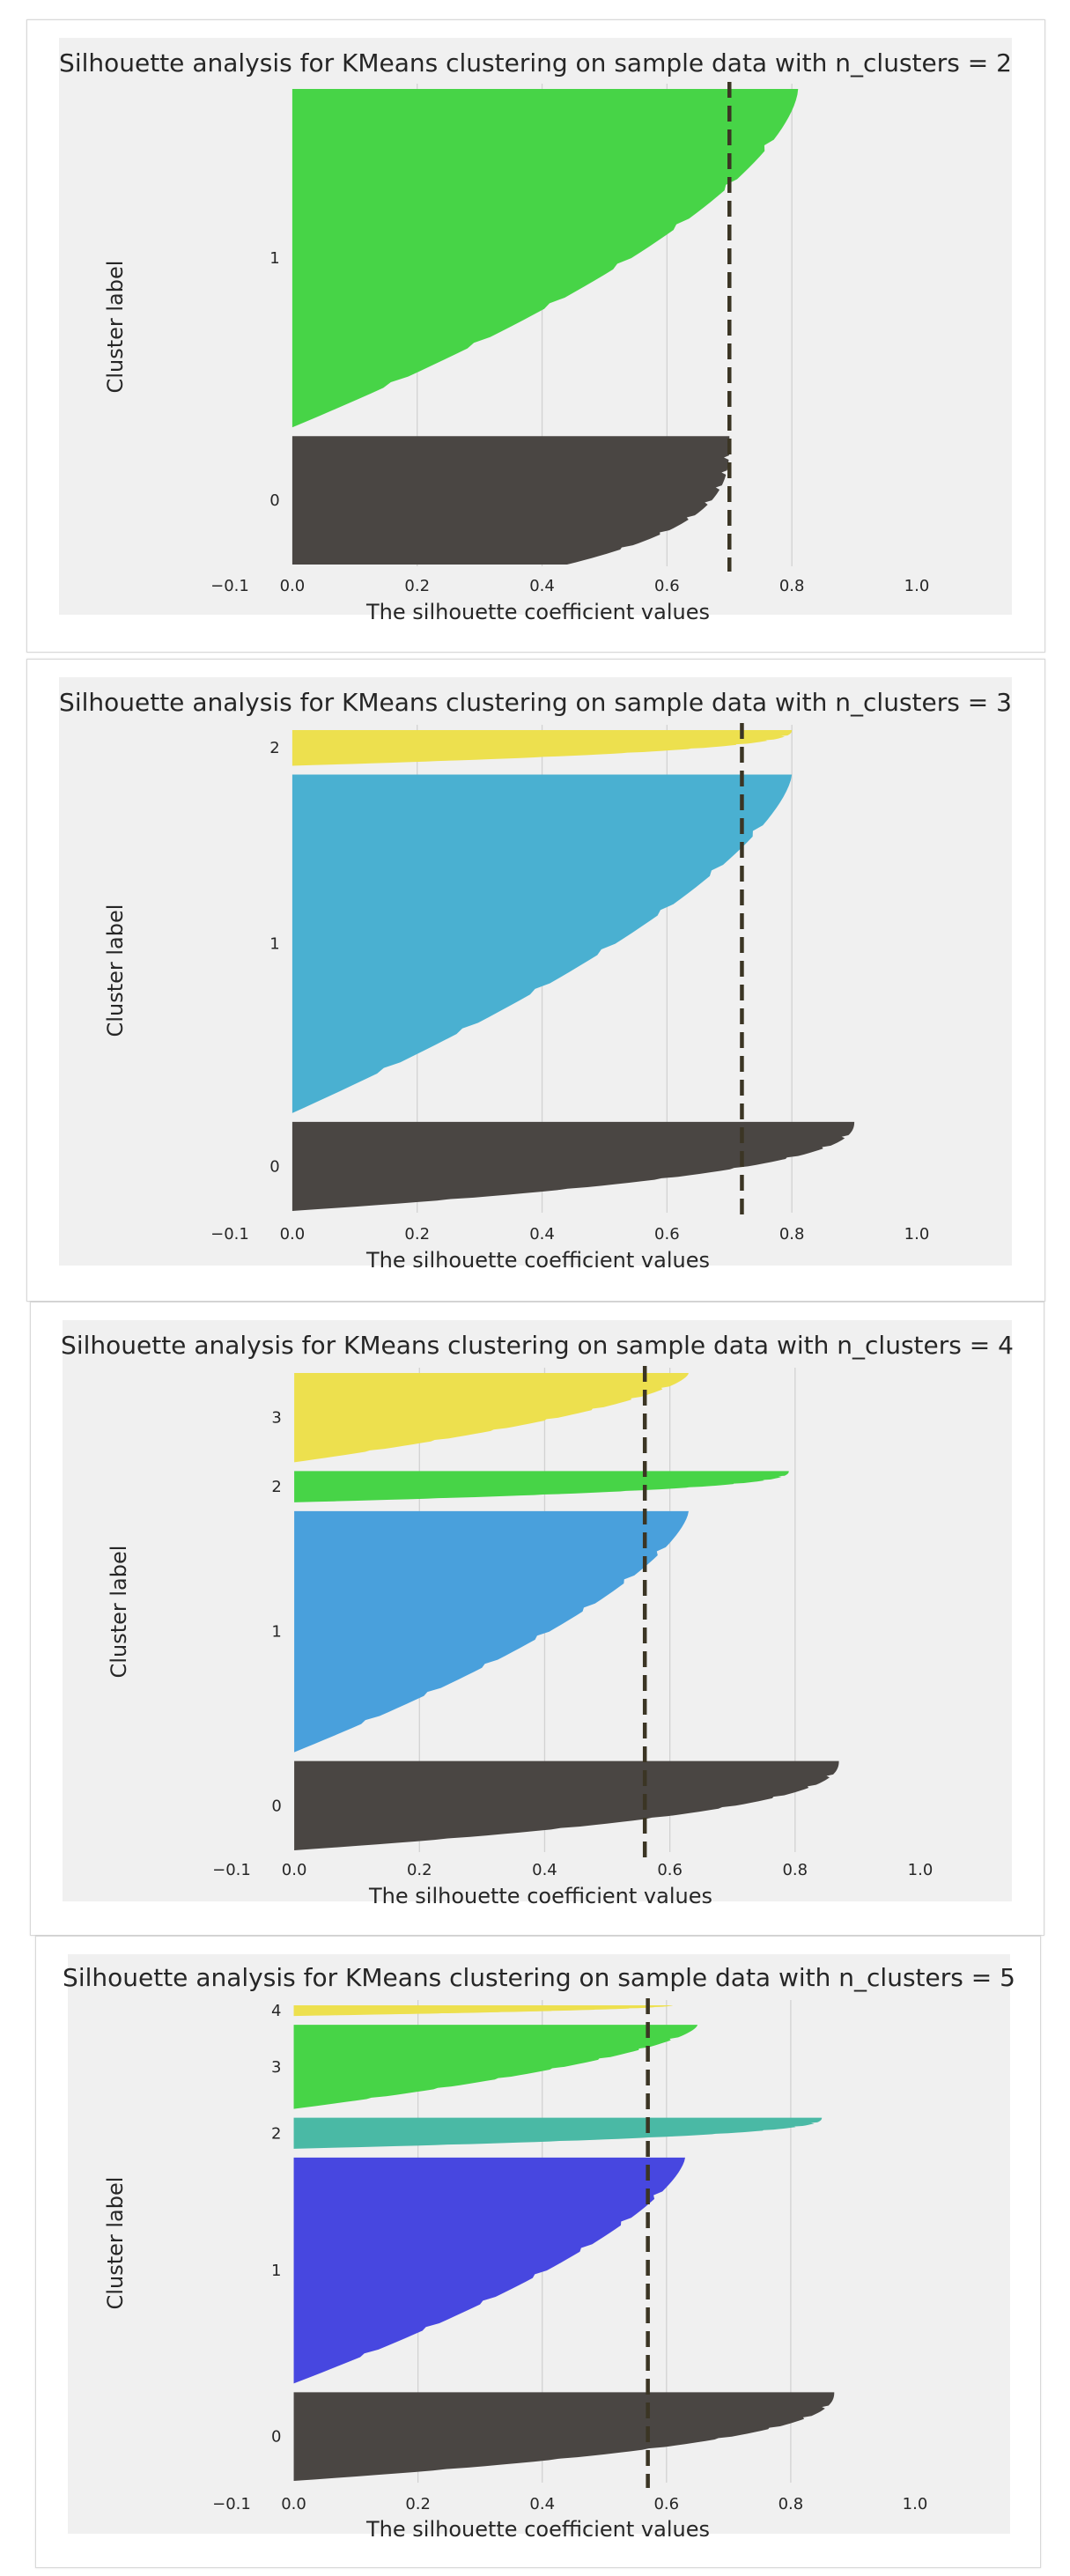 This screenshot has width=1070, height=2576. I want to click on cluster-label-4: 4, so click(276, 2011).